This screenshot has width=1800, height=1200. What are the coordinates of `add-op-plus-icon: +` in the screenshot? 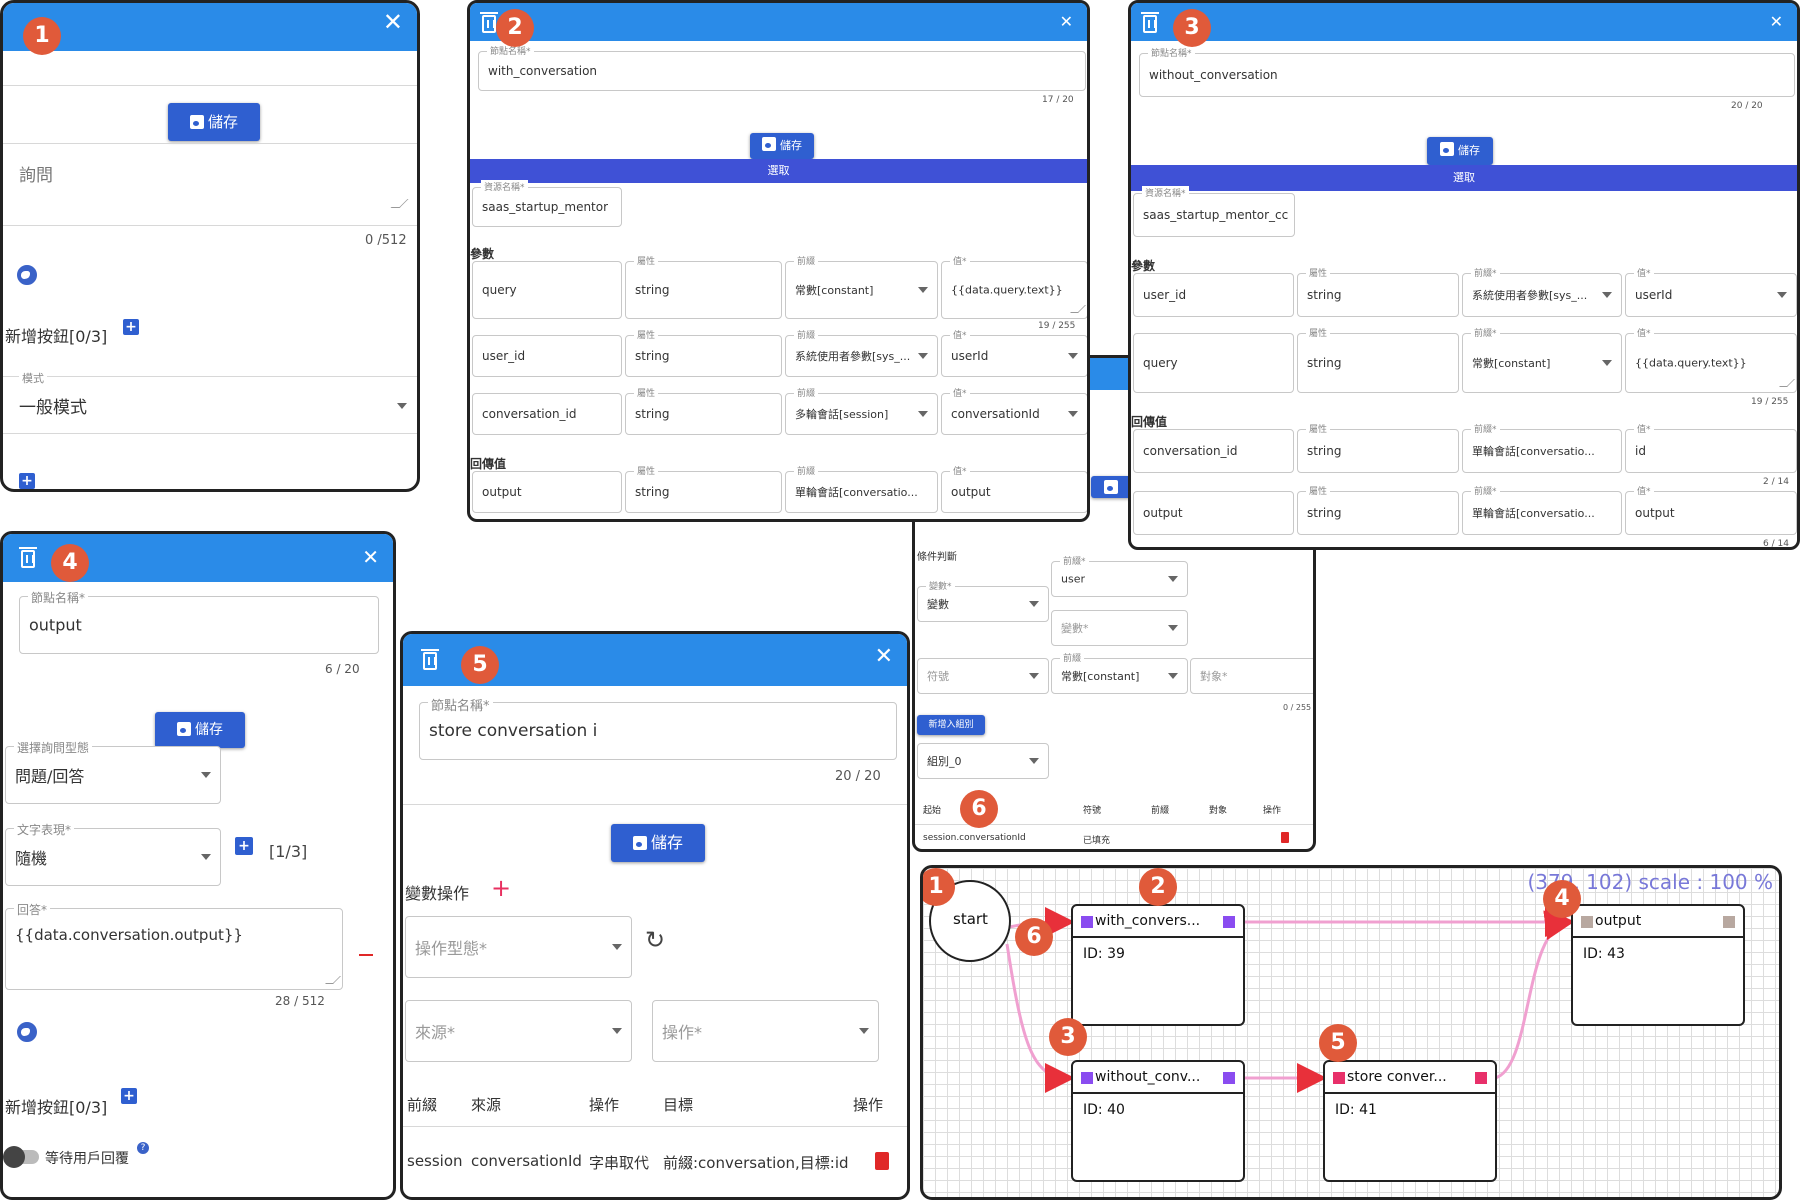 It's located at (501, 888).